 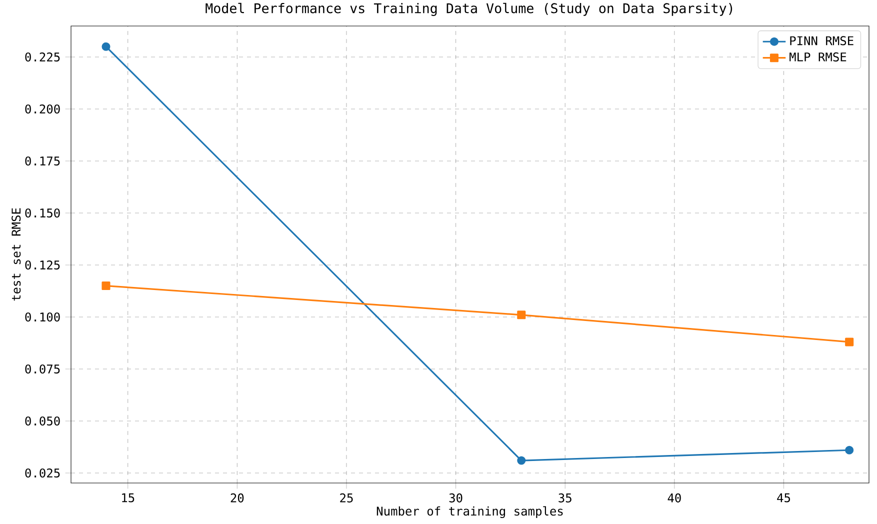 What do you see at coordinates (346, 497) in the screenshot?
I see `x-tick-label: 25` at bounding box center [346, 497].